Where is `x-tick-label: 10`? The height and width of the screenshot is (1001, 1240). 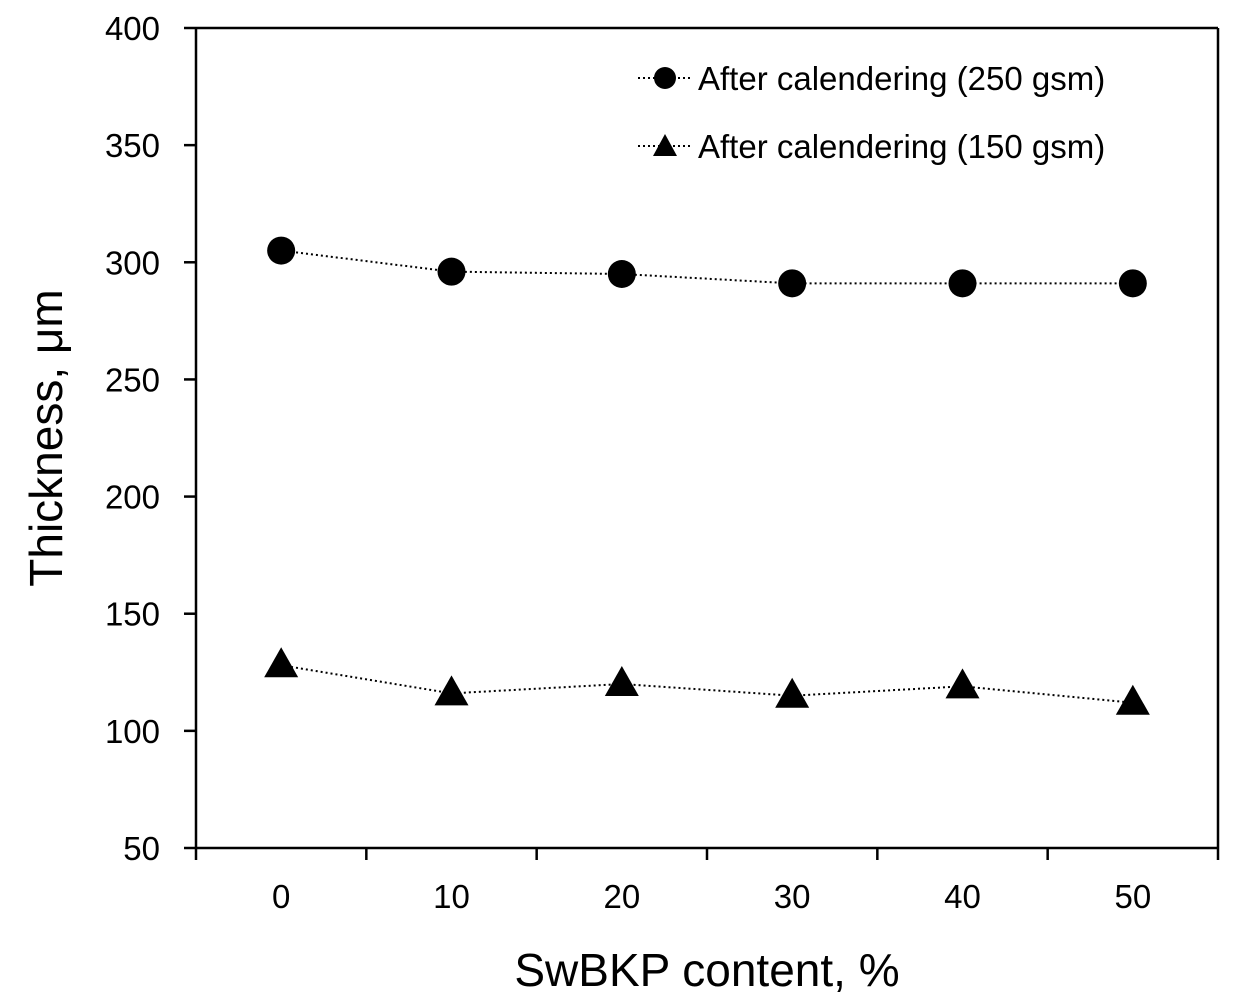
x-tick-label: 10 is located at coordinates (451, 896).